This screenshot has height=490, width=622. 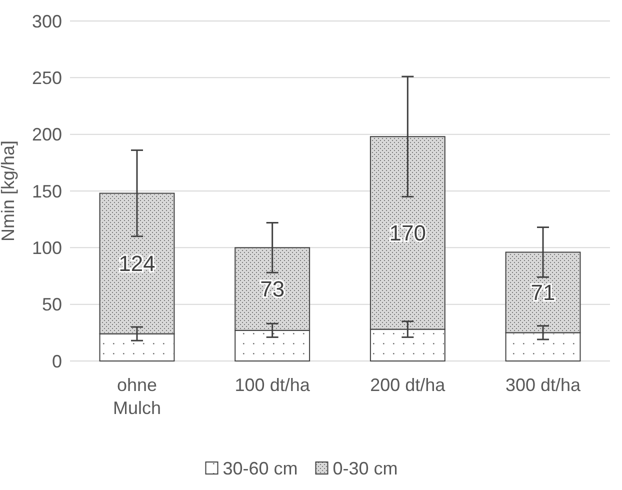 I want to click on data-label: 73, so click(x=272, y=289).